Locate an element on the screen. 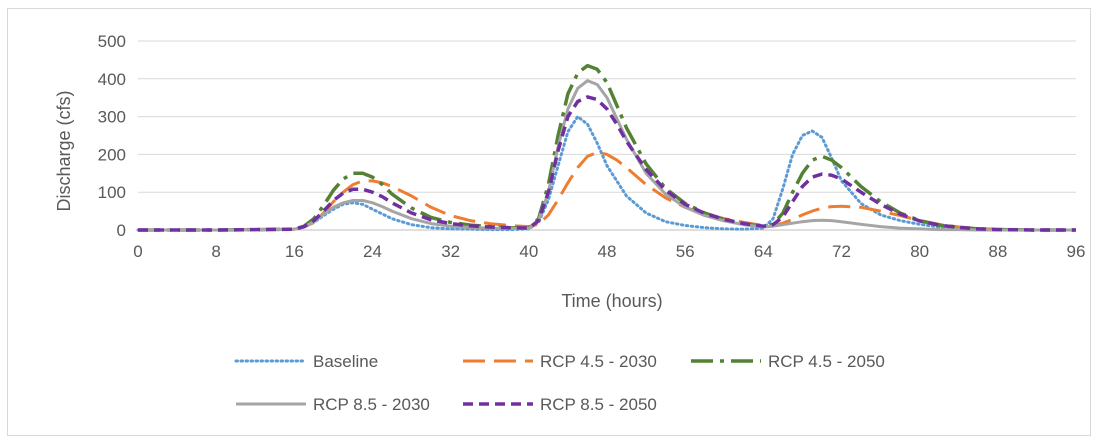  legend-label-4: RCP 8.5 - 2050 is located at coordinates (598, 404).